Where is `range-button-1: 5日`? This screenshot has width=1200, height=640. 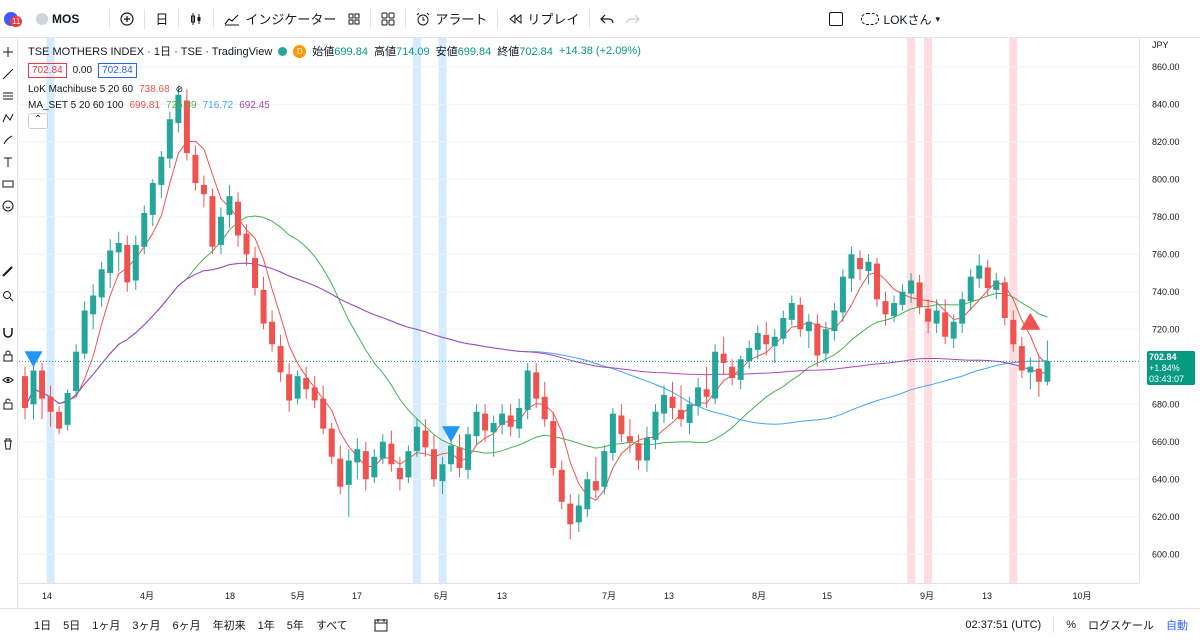
range-button-1: 5日 is located at coordinates (72, 625).